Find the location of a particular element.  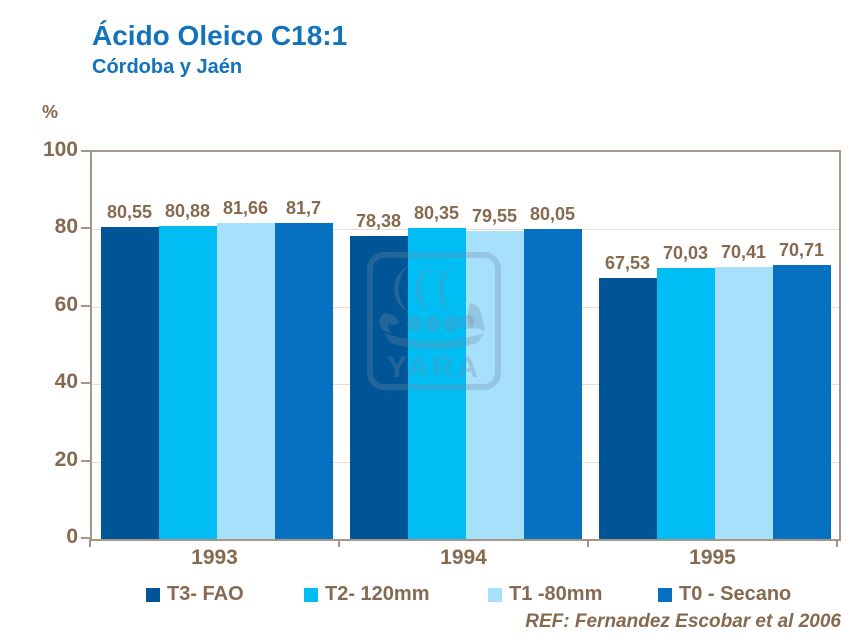

y-axis-tick-label: 20 is located at coordinates (66, 459).